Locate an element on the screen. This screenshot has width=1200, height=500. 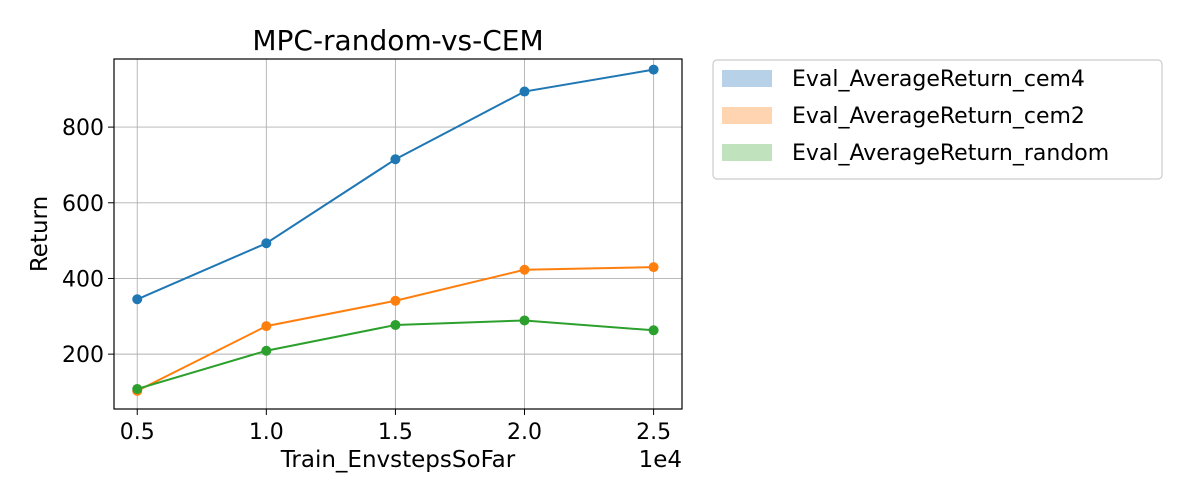
y-axis: 200 400 600 800 is located at coordinates (88, 242).